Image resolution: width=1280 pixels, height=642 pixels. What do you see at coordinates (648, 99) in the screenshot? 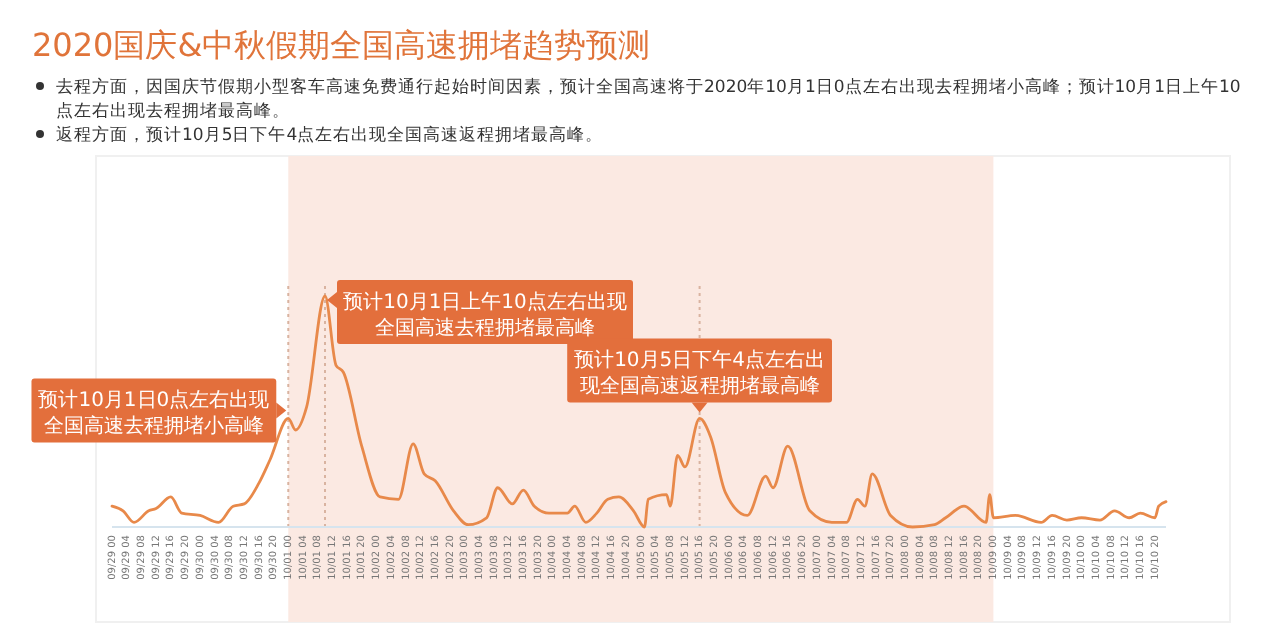
I see `text: 去程方面，因国庆节假期小型客车高速免费通行起始时间因素，预计全国高速将于2020年10月1日0点左右出现去程拥堵小高峰；预计10月1日上午10点左右出现去程拥堵最高峰。` at bounding box center [648, 99].